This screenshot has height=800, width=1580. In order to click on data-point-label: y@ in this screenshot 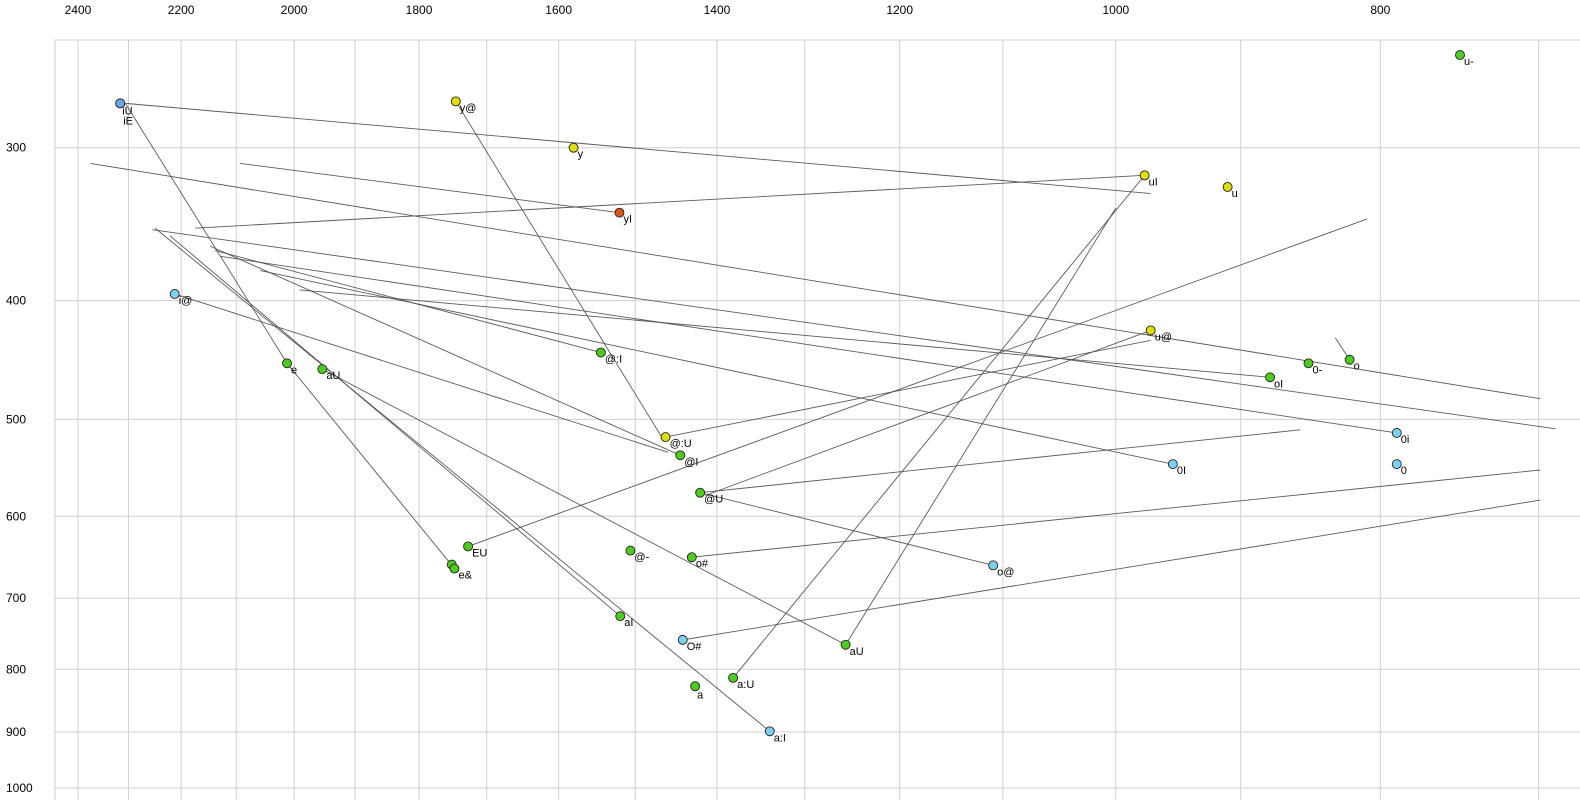, I will do `click(468, 108)`.